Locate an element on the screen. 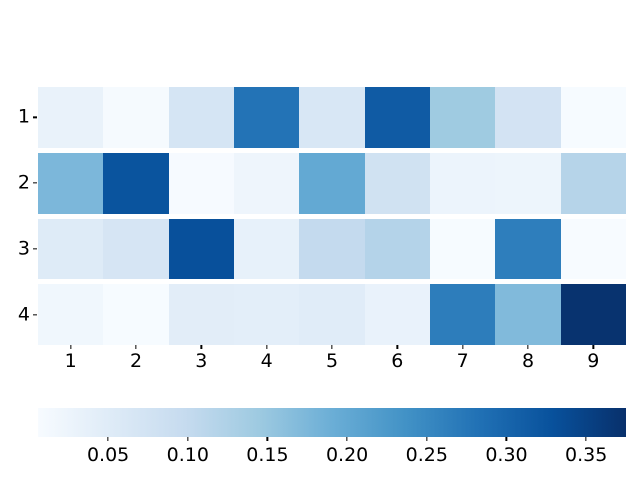  x-axis-tick-label: 1 is located at coordinates (70, 361).